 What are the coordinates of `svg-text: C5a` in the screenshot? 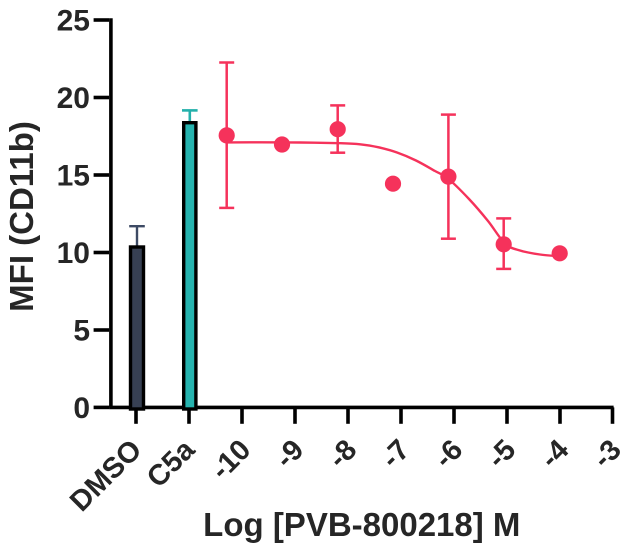 It's located at (171, 463).